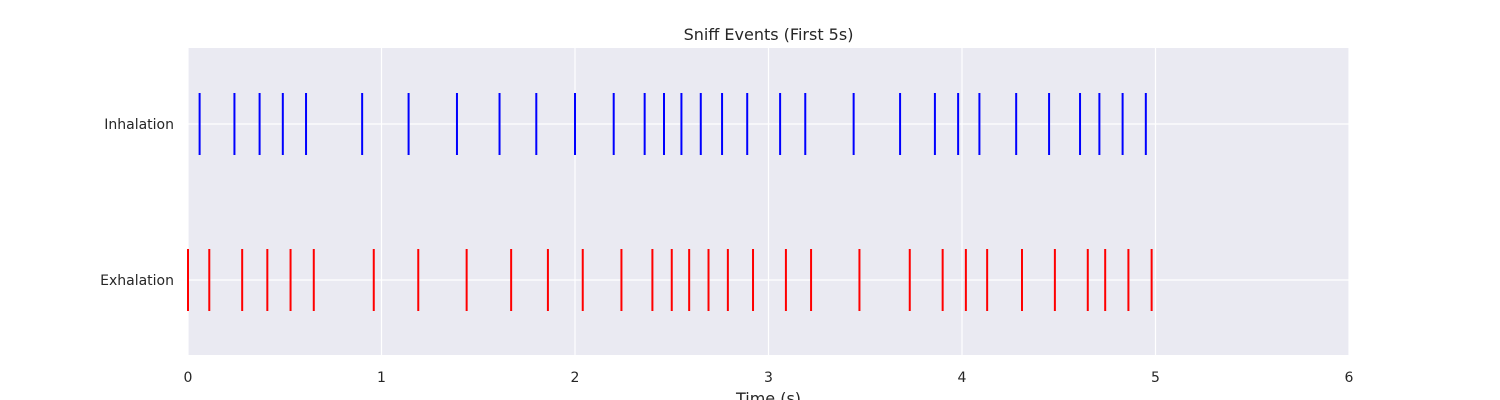 This screenshot has height=400, width=1500. Describe the element at coordinates (137, 203) in the screenshot. I see `y-tick-labels: Inhalation Exhalation` at that location.